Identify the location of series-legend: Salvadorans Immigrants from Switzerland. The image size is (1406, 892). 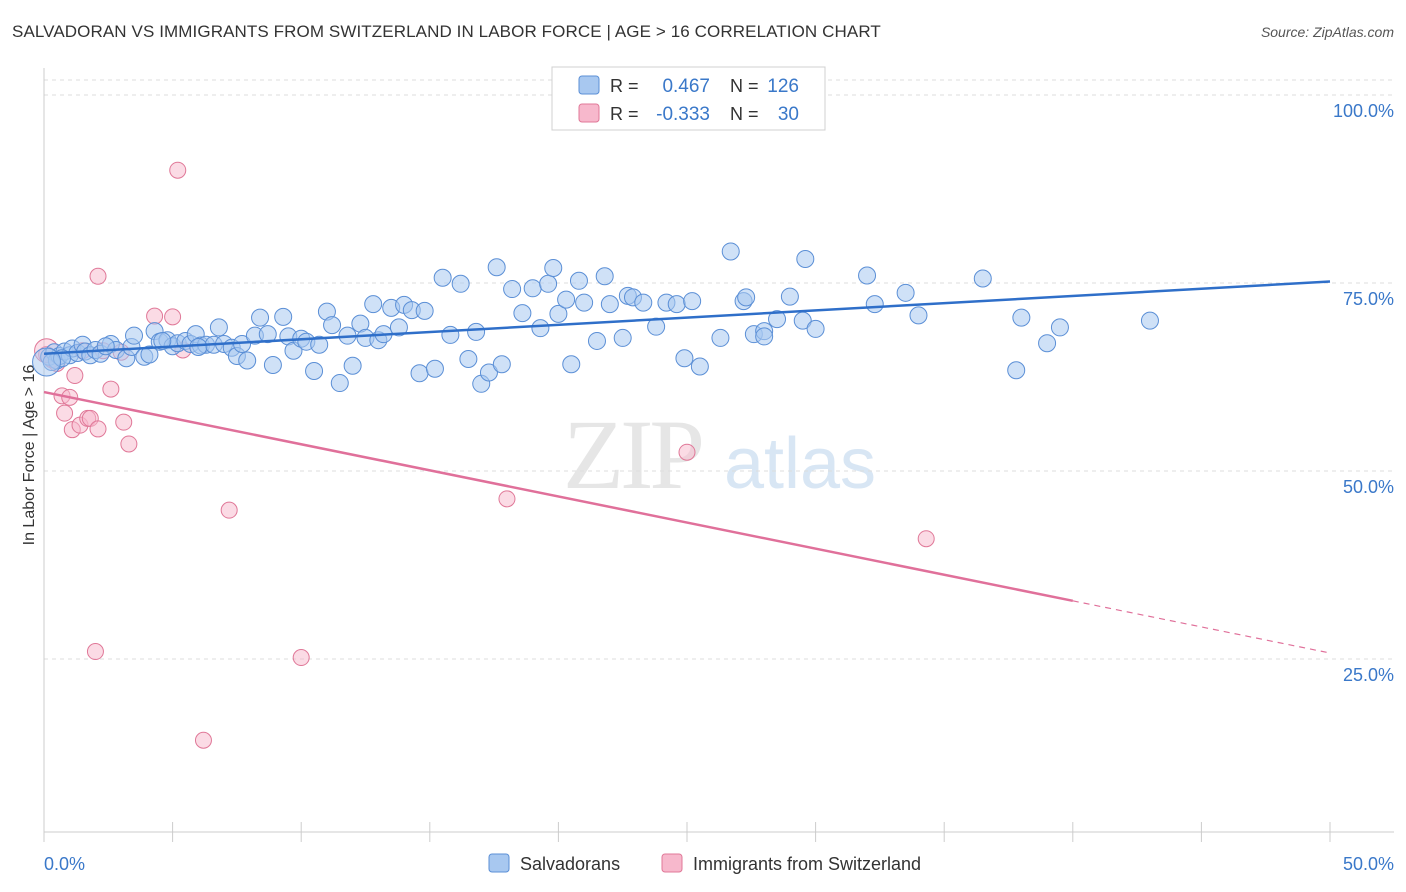
(704, 863).